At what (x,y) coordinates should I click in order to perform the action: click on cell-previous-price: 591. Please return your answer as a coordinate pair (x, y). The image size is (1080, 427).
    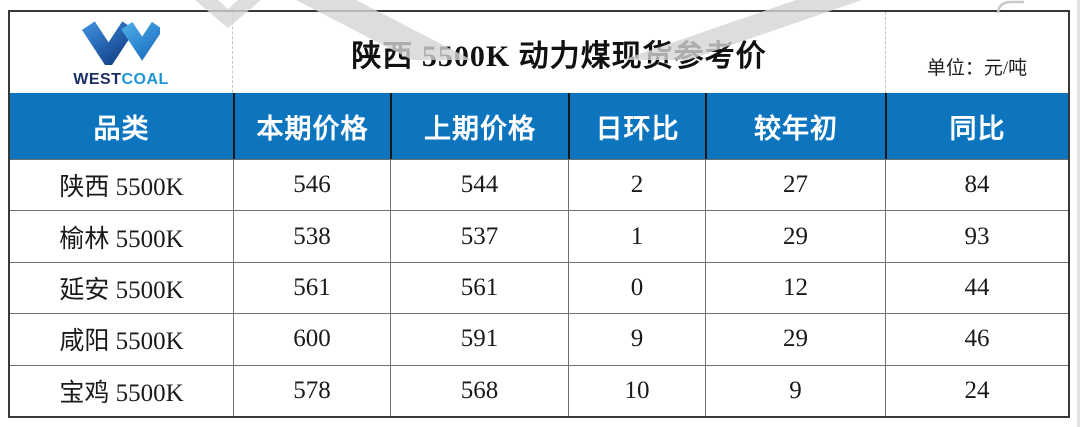
    Looking at the image, I should click on (479, 339).